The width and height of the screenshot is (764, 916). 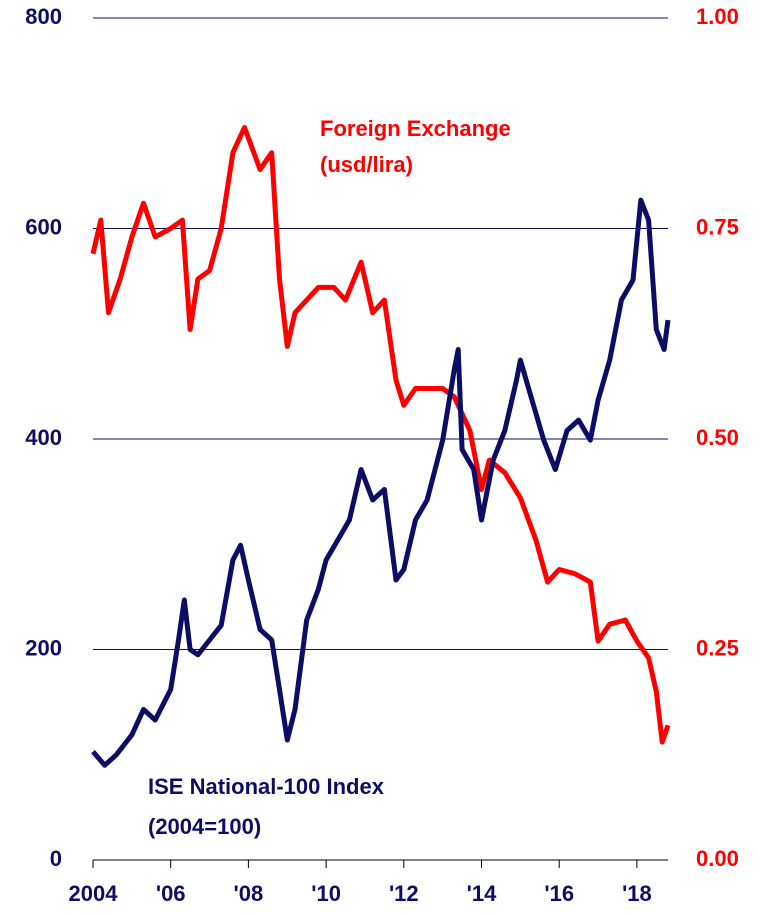 What do you see at coordinates (482, 893) in the screenshot?
I see `x-tick-label: '14` at bounding box center [482, 893].